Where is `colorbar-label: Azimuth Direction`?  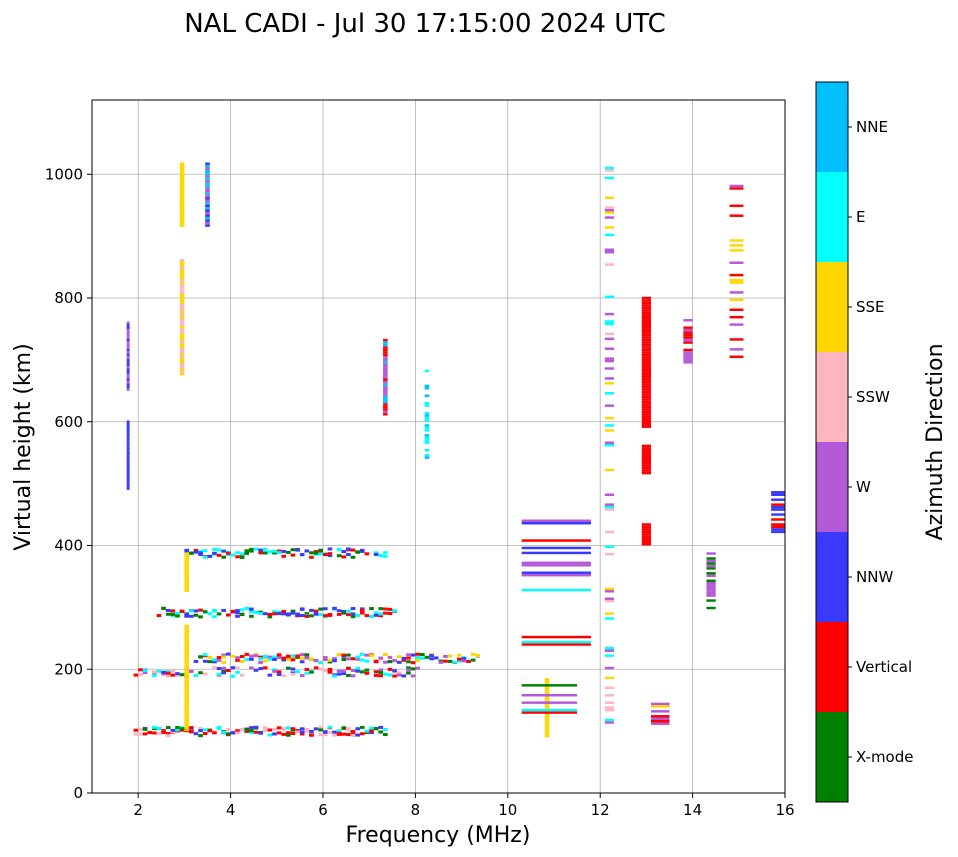
colorbar-label: Azimuth Direction is located at coordinates (935, 441).